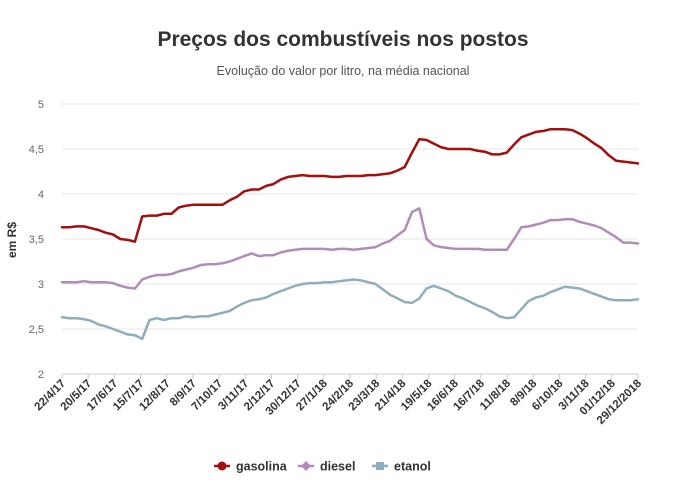 Image resolution: width=686 pixels, height=488 pixels. I want to click on y-tick-label: 4, so click(41, 195).